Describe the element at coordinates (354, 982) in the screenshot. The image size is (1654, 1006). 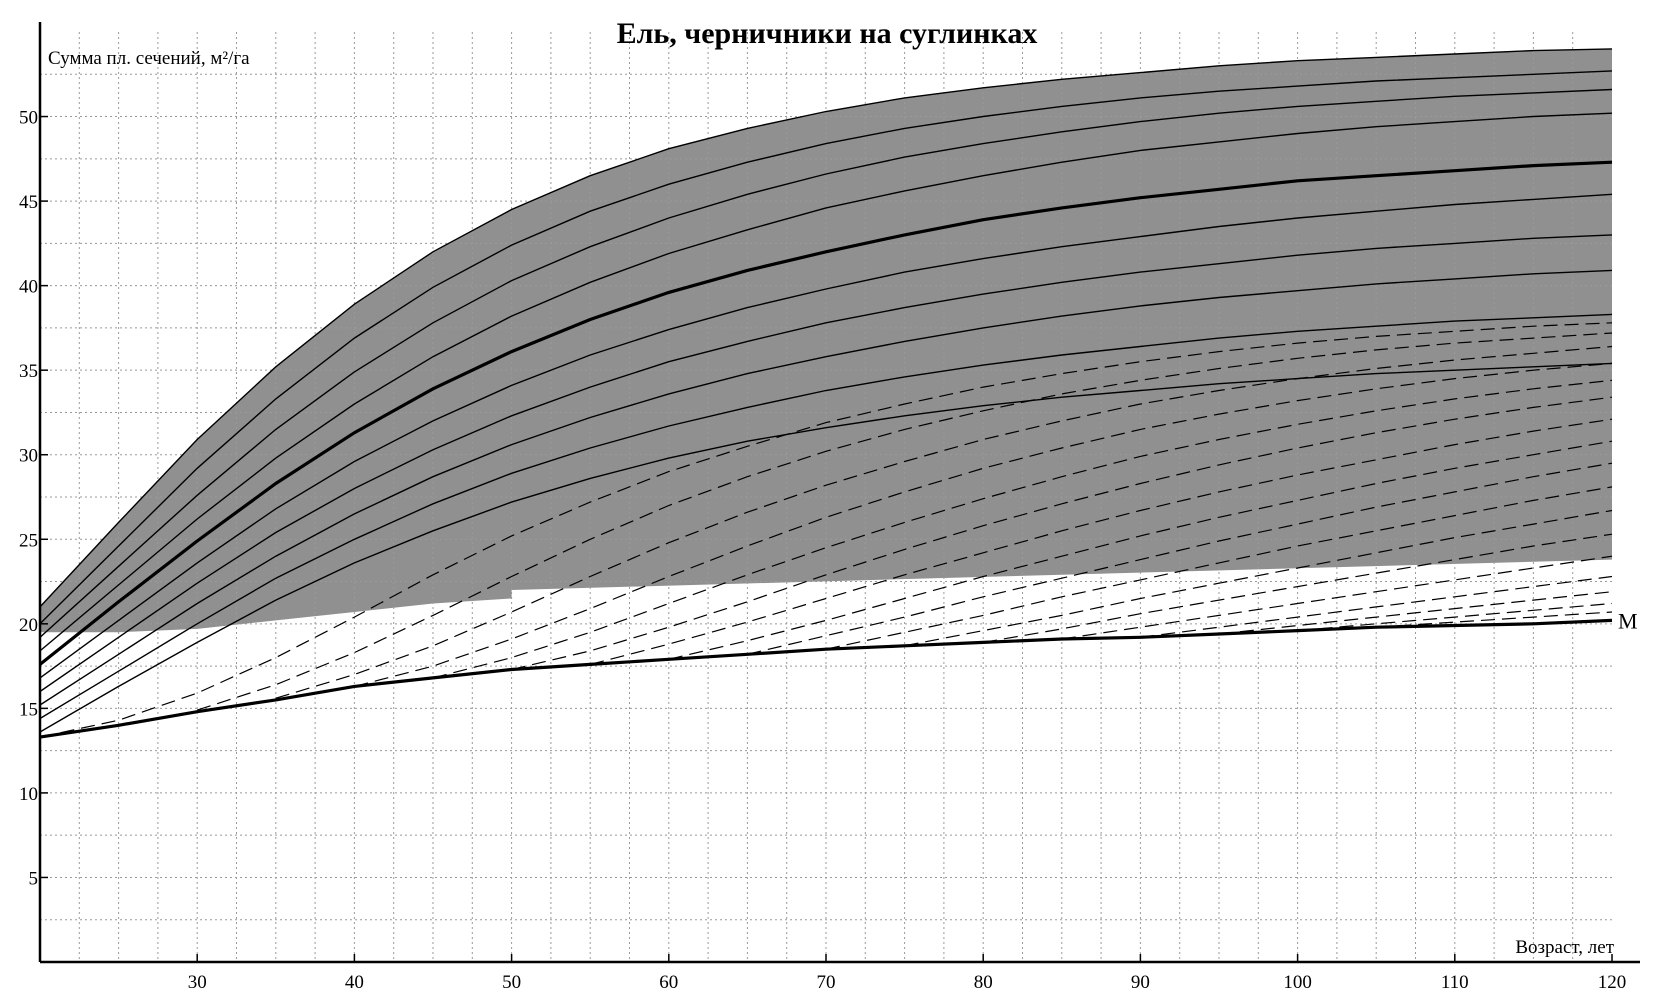
I see `x-tick-label: 40` at that location.